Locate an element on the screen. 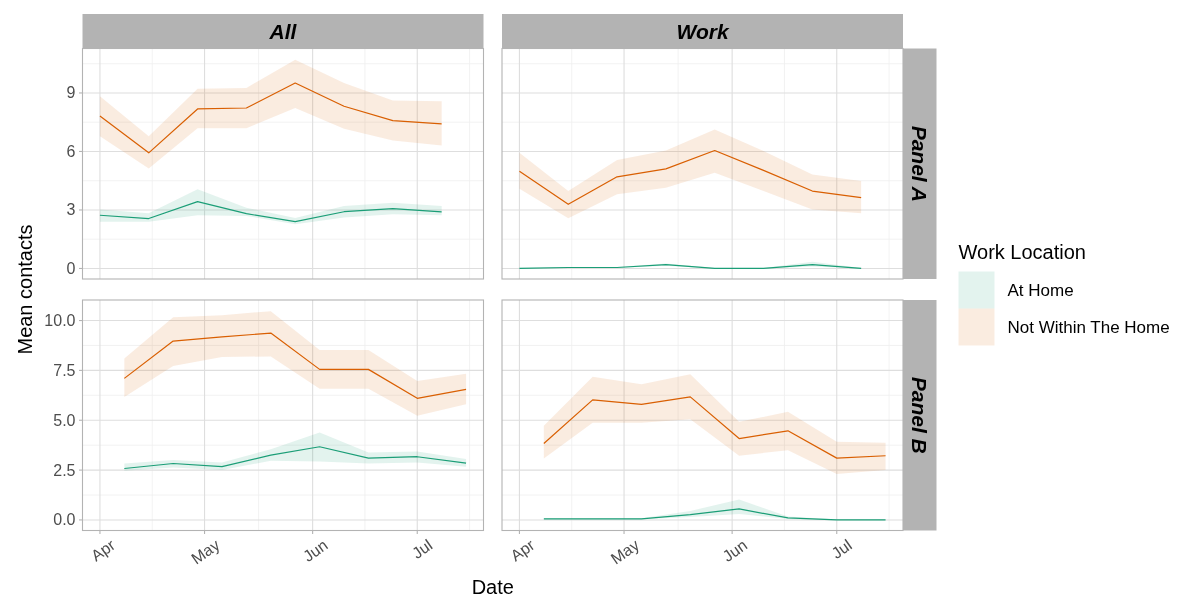  y-tick-label: 5.0 is located at coordinates (64, 420).